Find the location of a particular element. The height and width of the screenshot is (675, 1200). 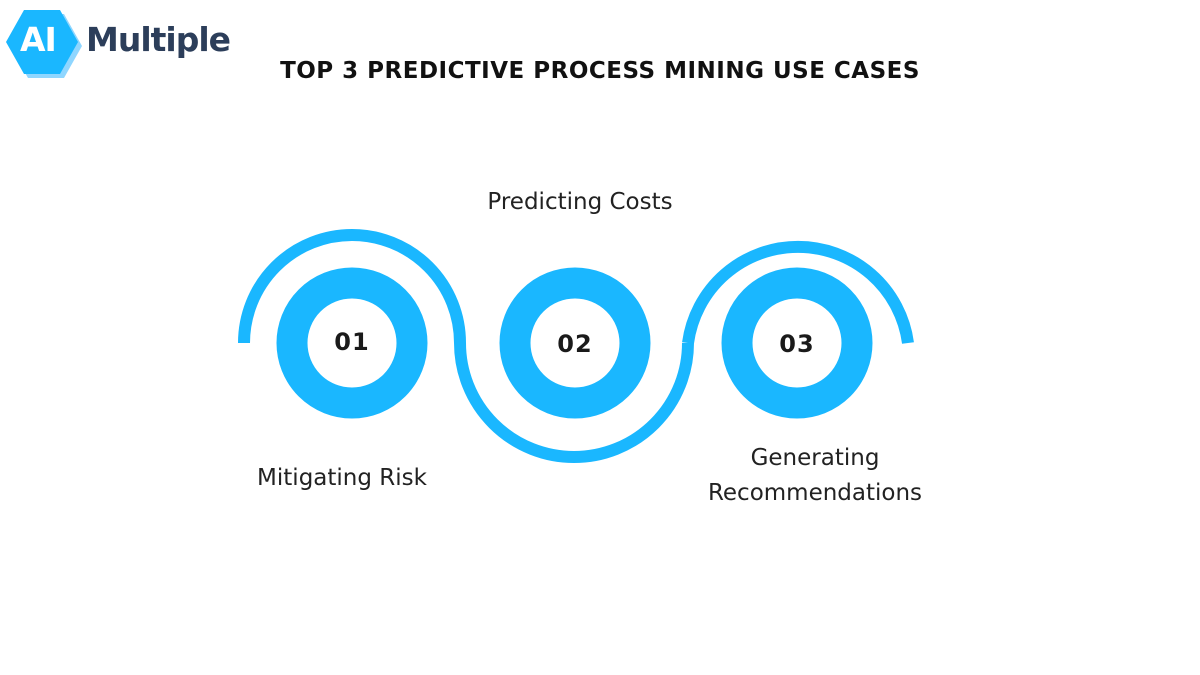

step-number-01: 01 is located at coordinates (352, 342).